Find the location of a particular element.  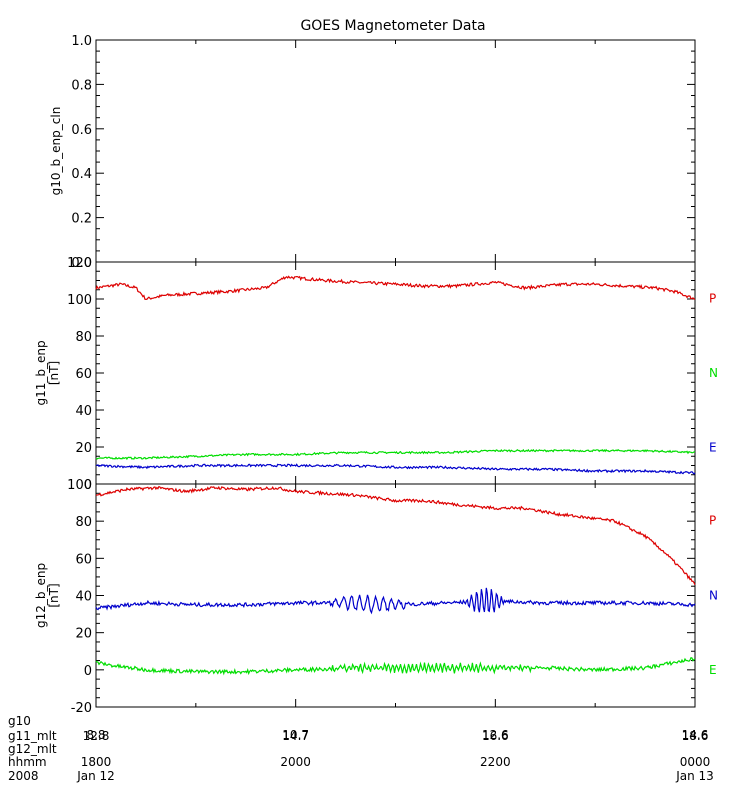

time-tick-g10: 8.8 is located at coordinates (95, 735).